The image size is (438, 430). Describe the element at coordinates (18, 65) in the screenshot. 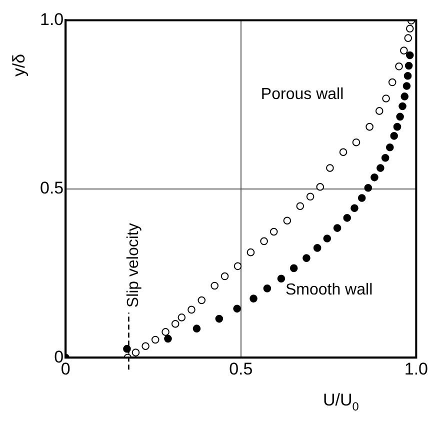

I see `y-axis-title: y/δ` at that location.